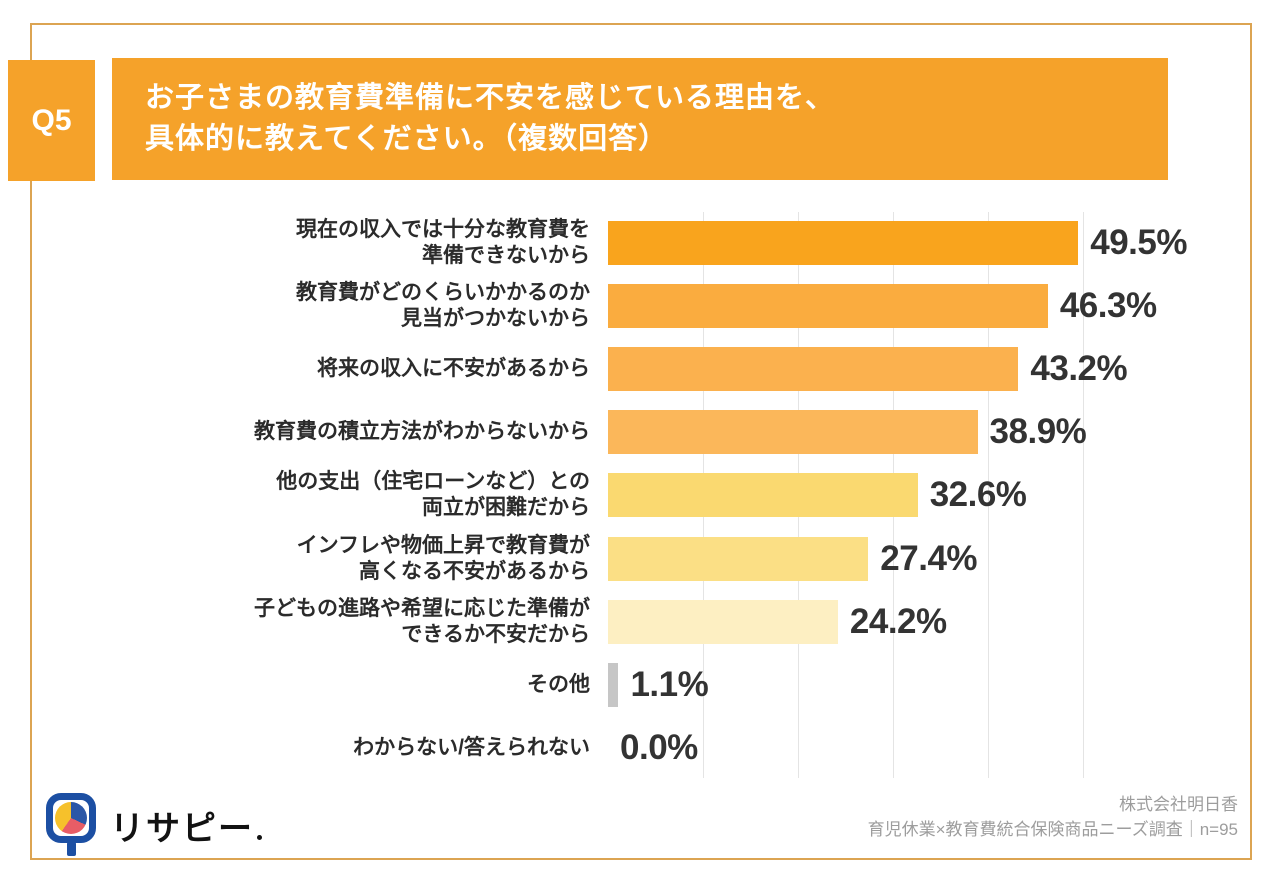  What do you see at coordinates (1083, 495) in the screenshot?
I see `gridline-50-percent` at bounding box center [1083, 495].